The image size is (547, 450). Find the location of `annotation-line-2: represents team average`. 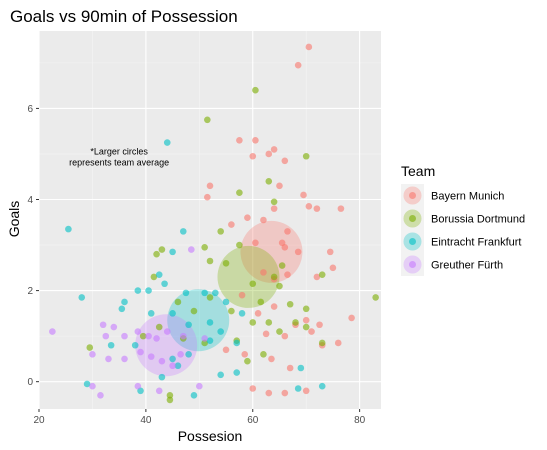

annotation-line-2: represents team average is located at coordinates (119, 163).